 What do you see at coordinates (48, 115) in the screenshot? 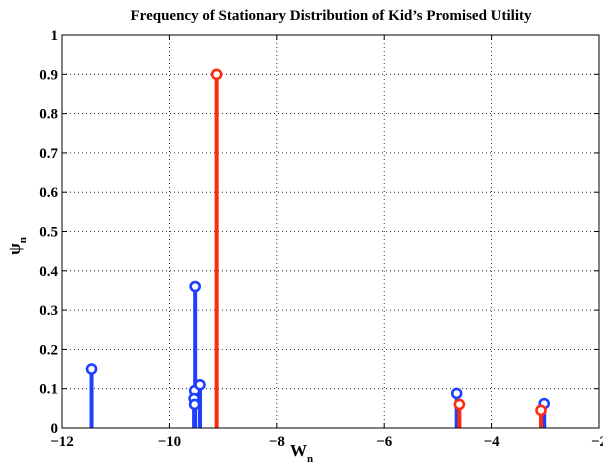
I see `y-tick-label: 0.8` at bounding box center [48, 115].